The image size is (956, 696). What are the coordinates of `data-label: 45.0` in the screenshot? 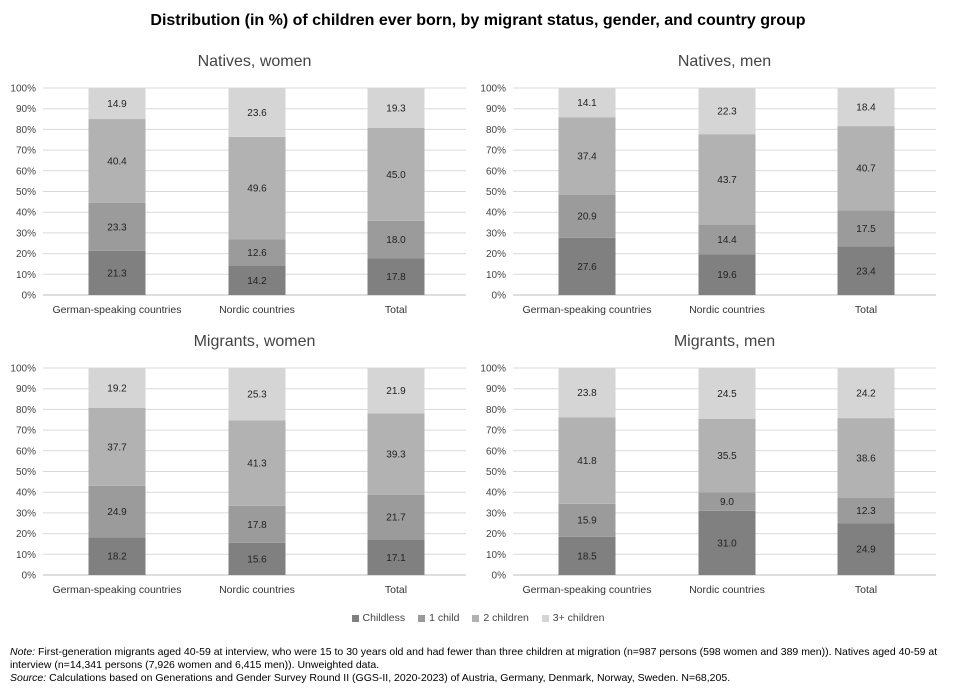 It's located at (396, 175).